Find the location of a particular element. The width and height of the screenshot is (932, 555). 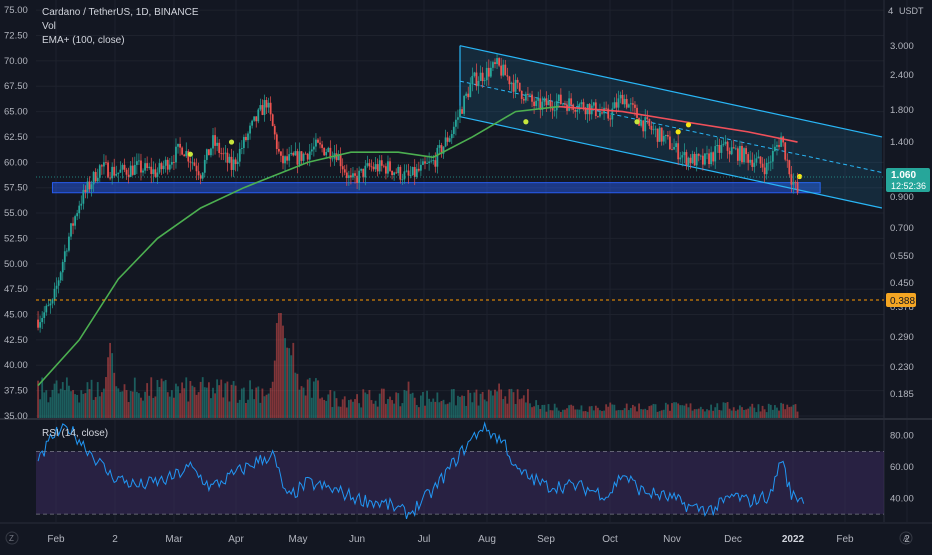

right-axis-tick: 0.230 is located at coordinates (902, 367).